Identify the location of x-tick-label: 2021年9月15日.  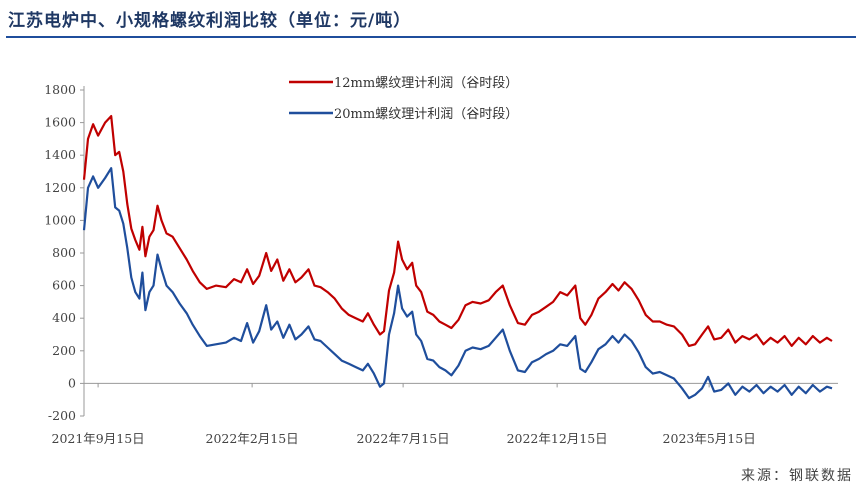
(98, 438).